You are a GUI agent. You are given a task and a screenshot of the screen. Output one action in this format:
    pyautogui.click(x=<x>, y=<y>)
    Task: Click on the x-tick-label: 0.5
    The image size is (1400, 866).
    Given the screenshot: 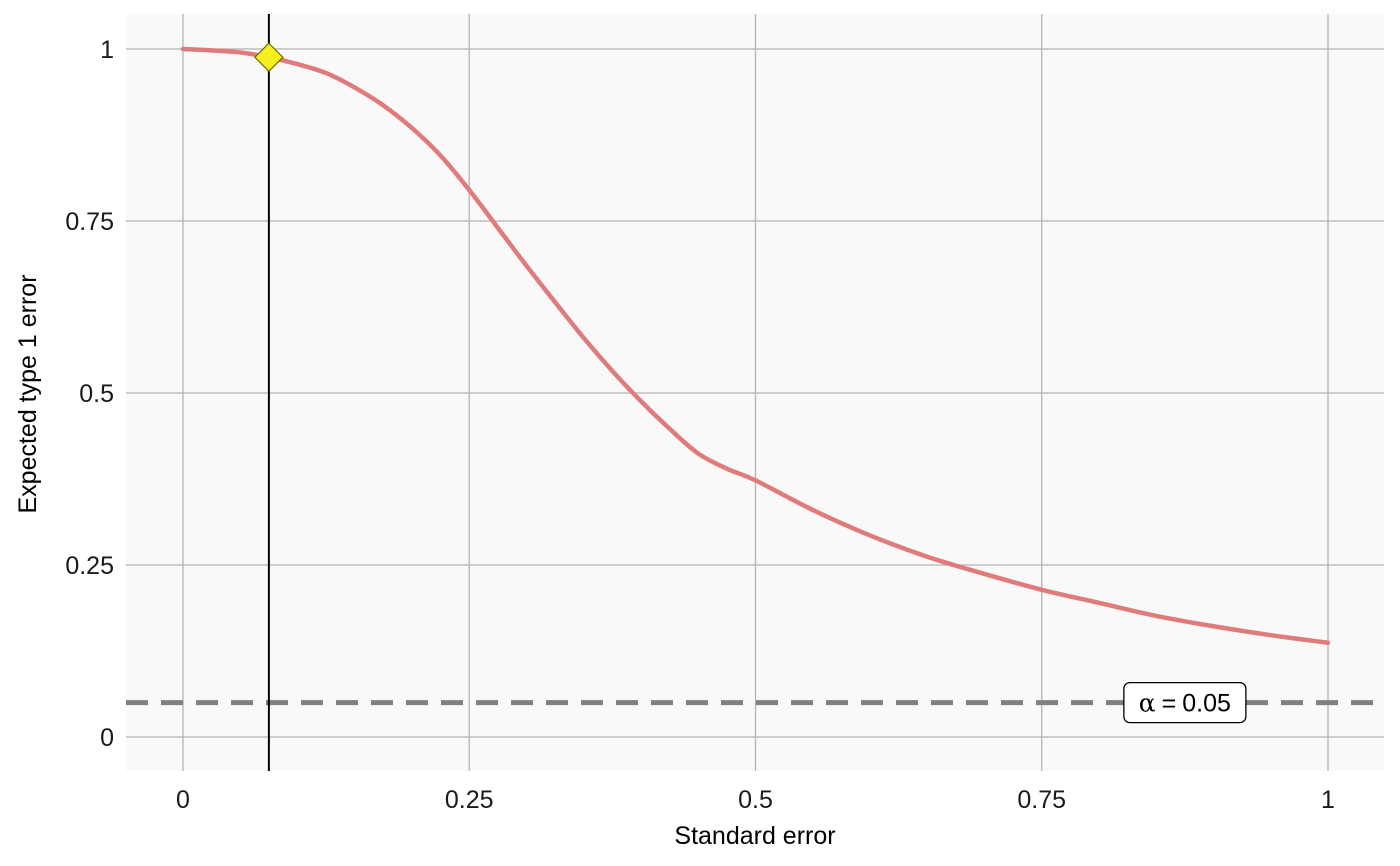 What is the action you would take?
    pyautogui.click(x=755, y=800)
    